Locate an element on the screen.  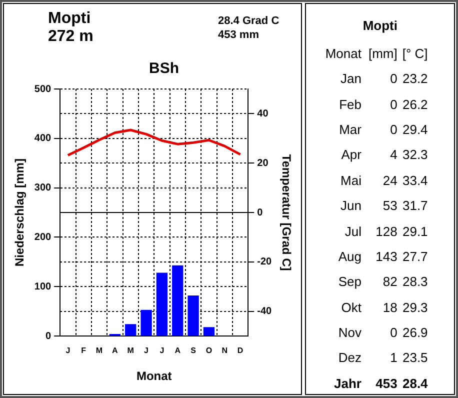
data-label: 23.2 is located at coordinates (415, 79).